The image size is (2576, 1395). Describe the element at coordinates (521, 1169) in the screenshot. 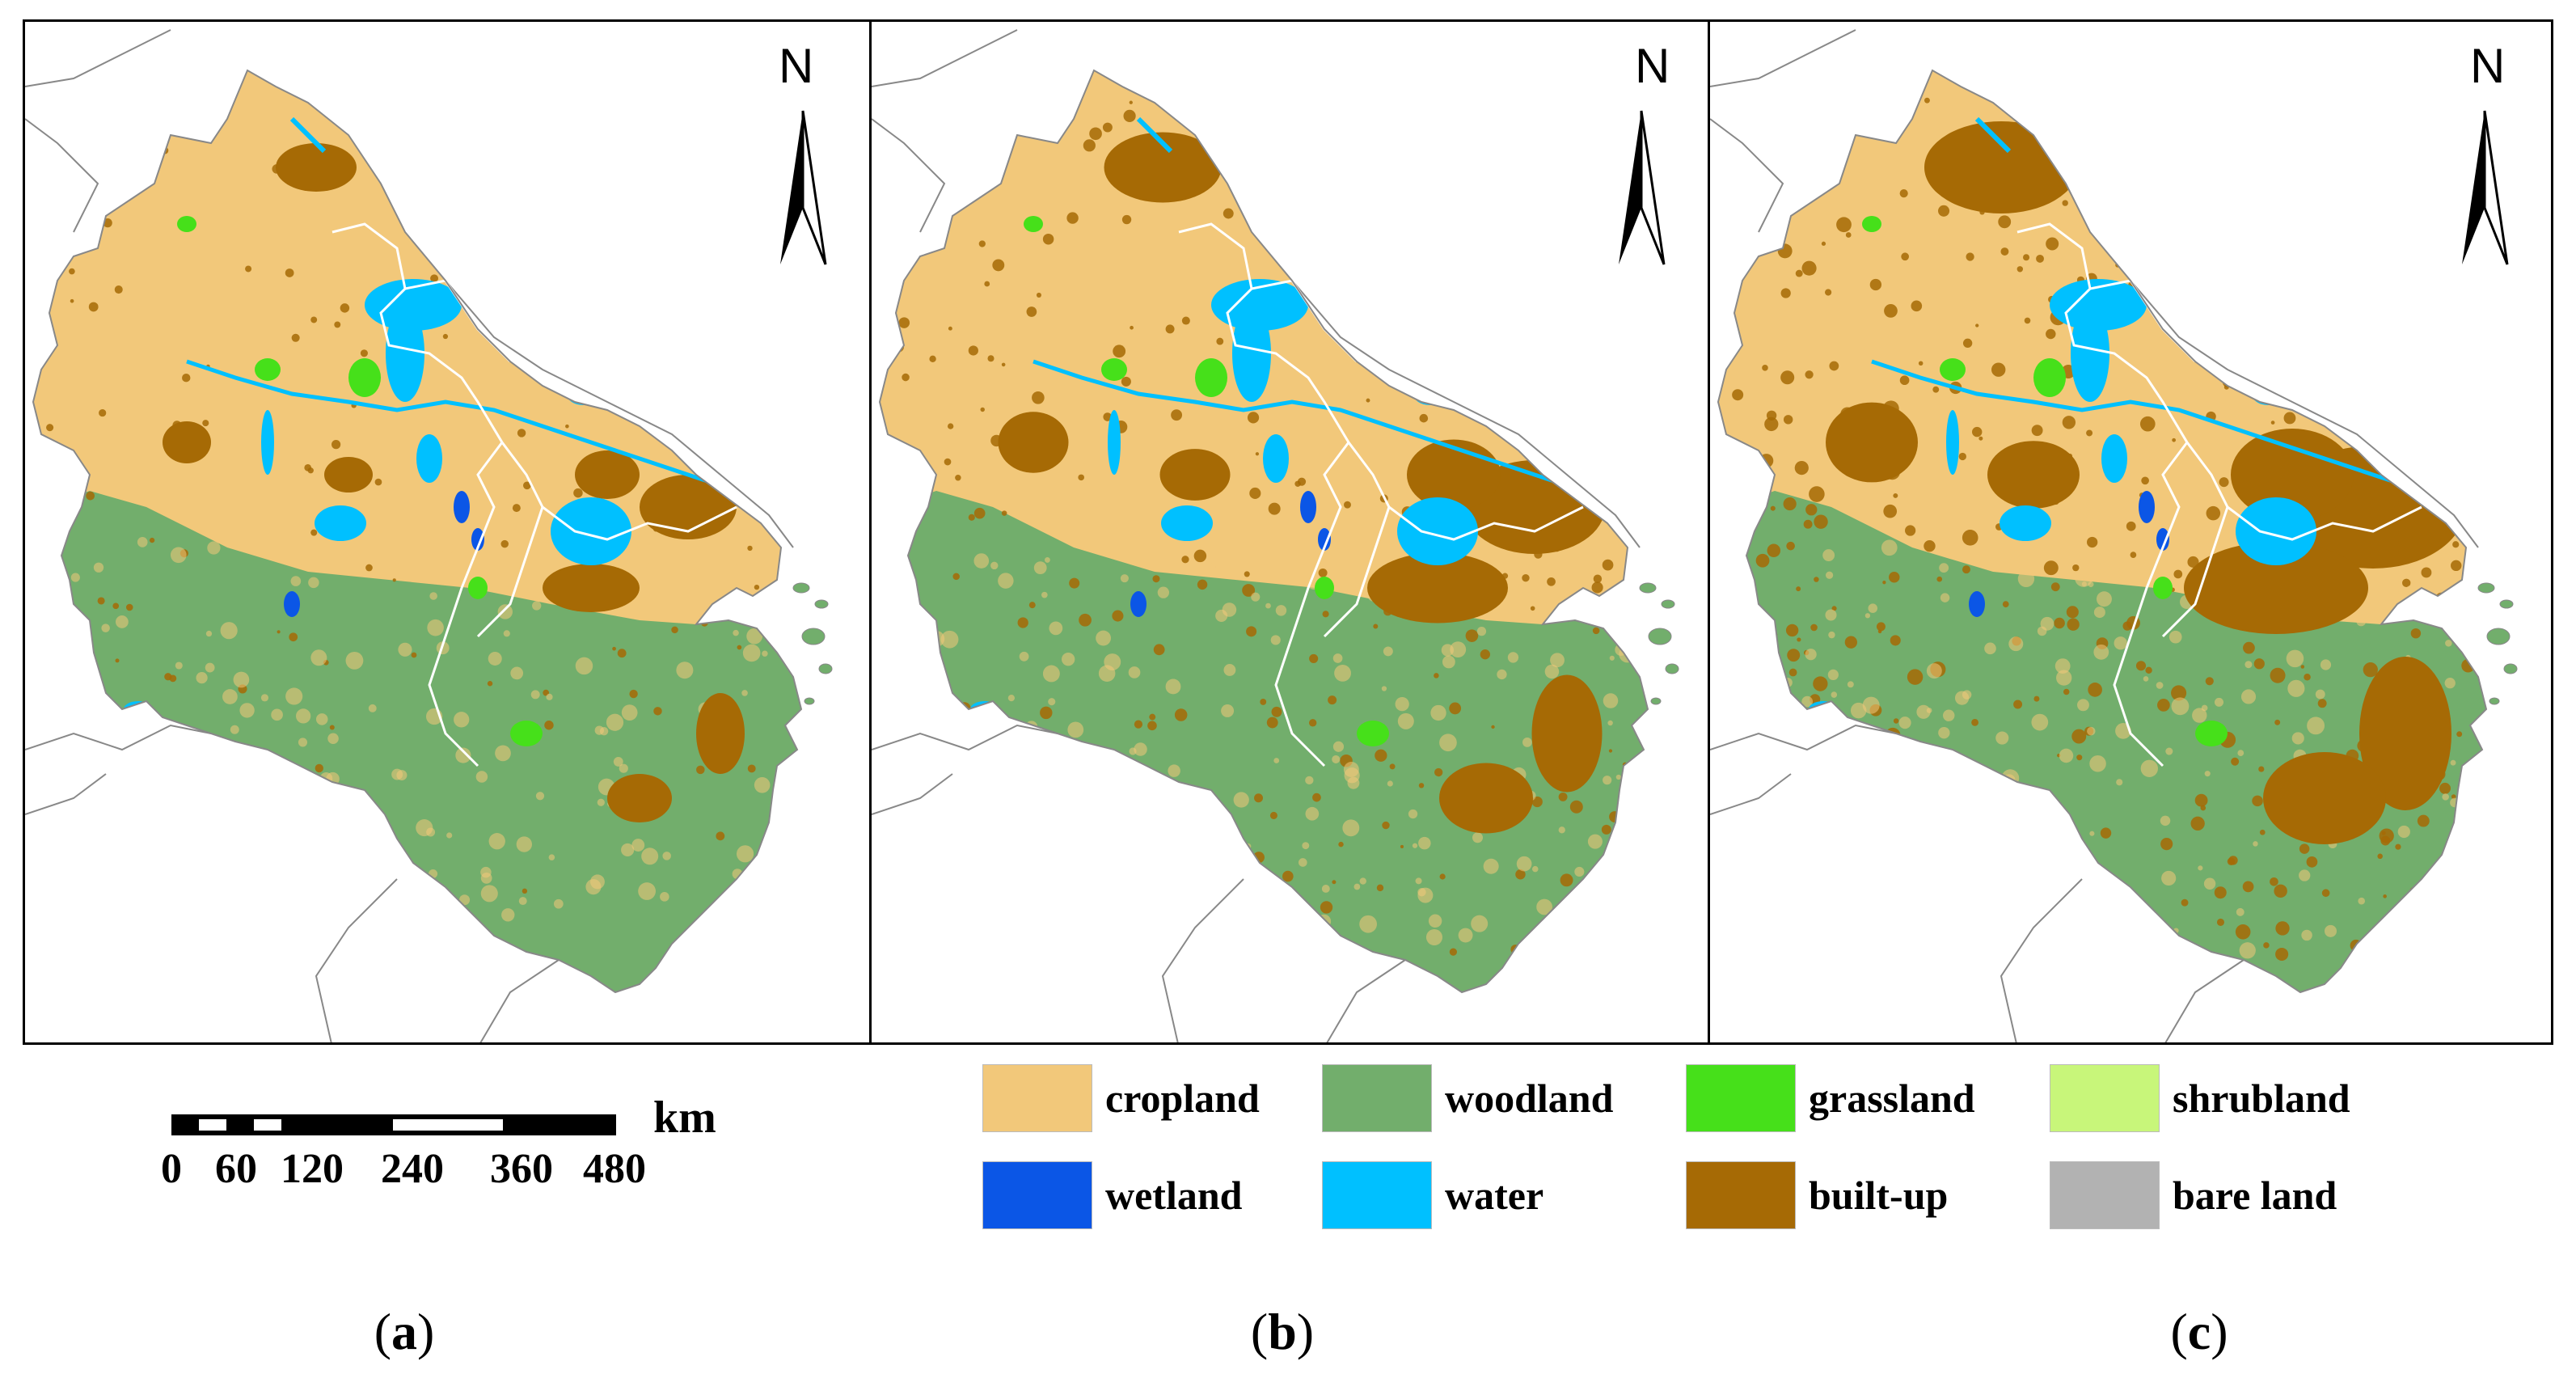

I see `scale-tick-label: 360` at that location.